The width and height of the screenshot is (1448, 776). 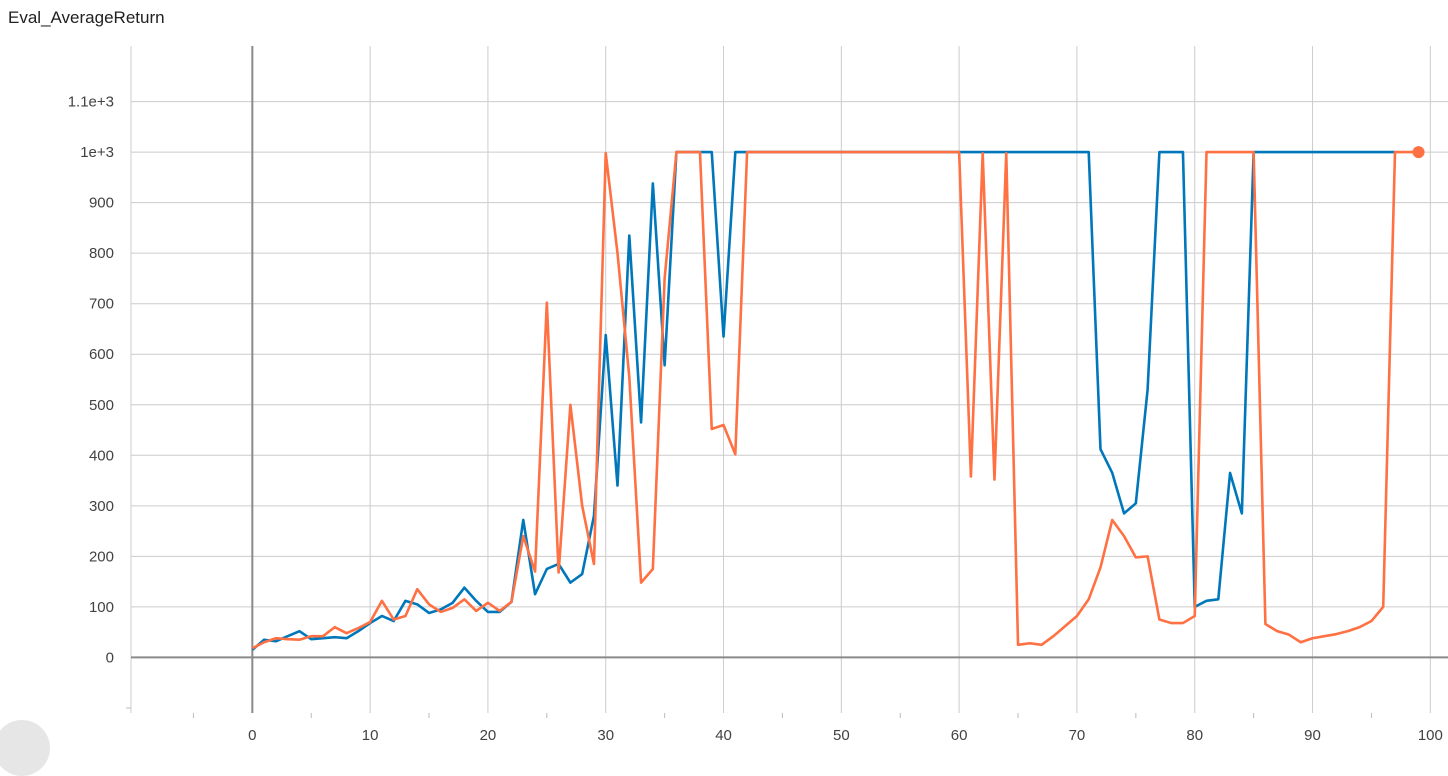 I want to click on y-tick-label: 200, so click(x=101, y=556).